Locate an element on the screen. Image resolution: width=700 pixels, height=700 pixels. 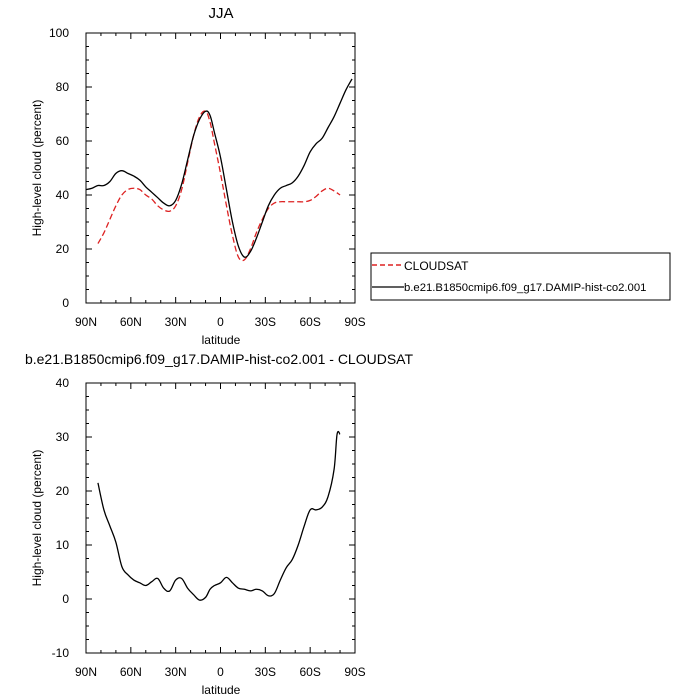
bottom-chart-ytick-label: 20 is located at coordinates (63, 491).